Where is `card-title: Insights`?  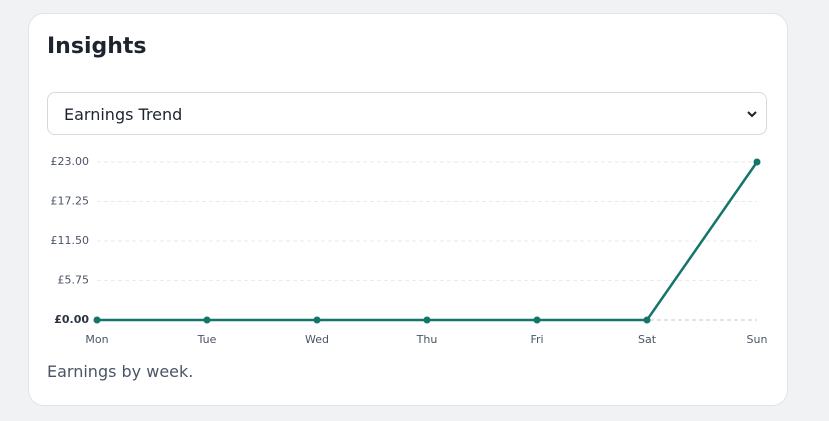
card-title: Insights is located at coordinates (97, 46).